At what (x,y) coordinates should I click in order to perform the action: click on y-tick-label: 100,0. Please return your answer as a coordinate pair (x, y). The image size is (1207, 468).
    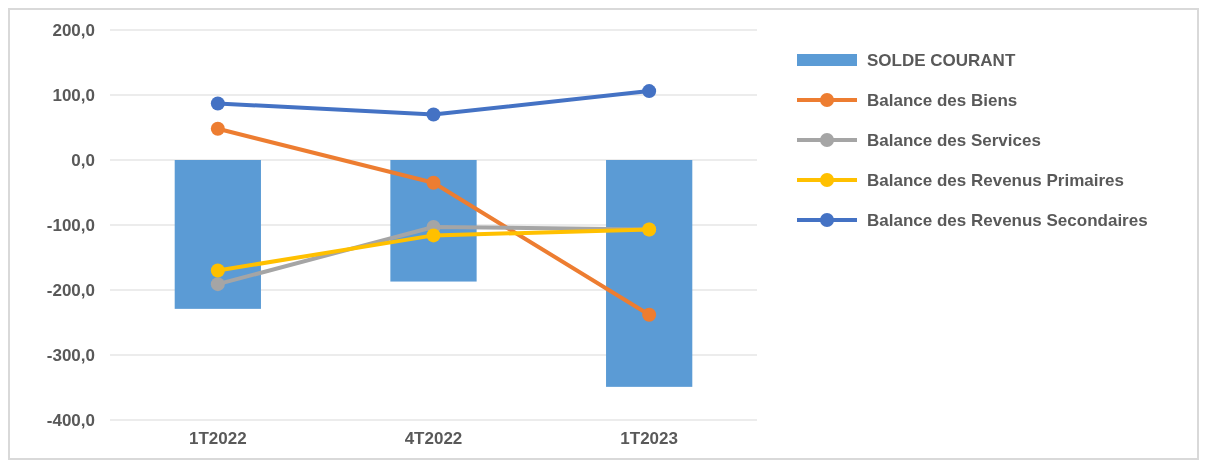
    Looking at the image, I should click on (73, 95).